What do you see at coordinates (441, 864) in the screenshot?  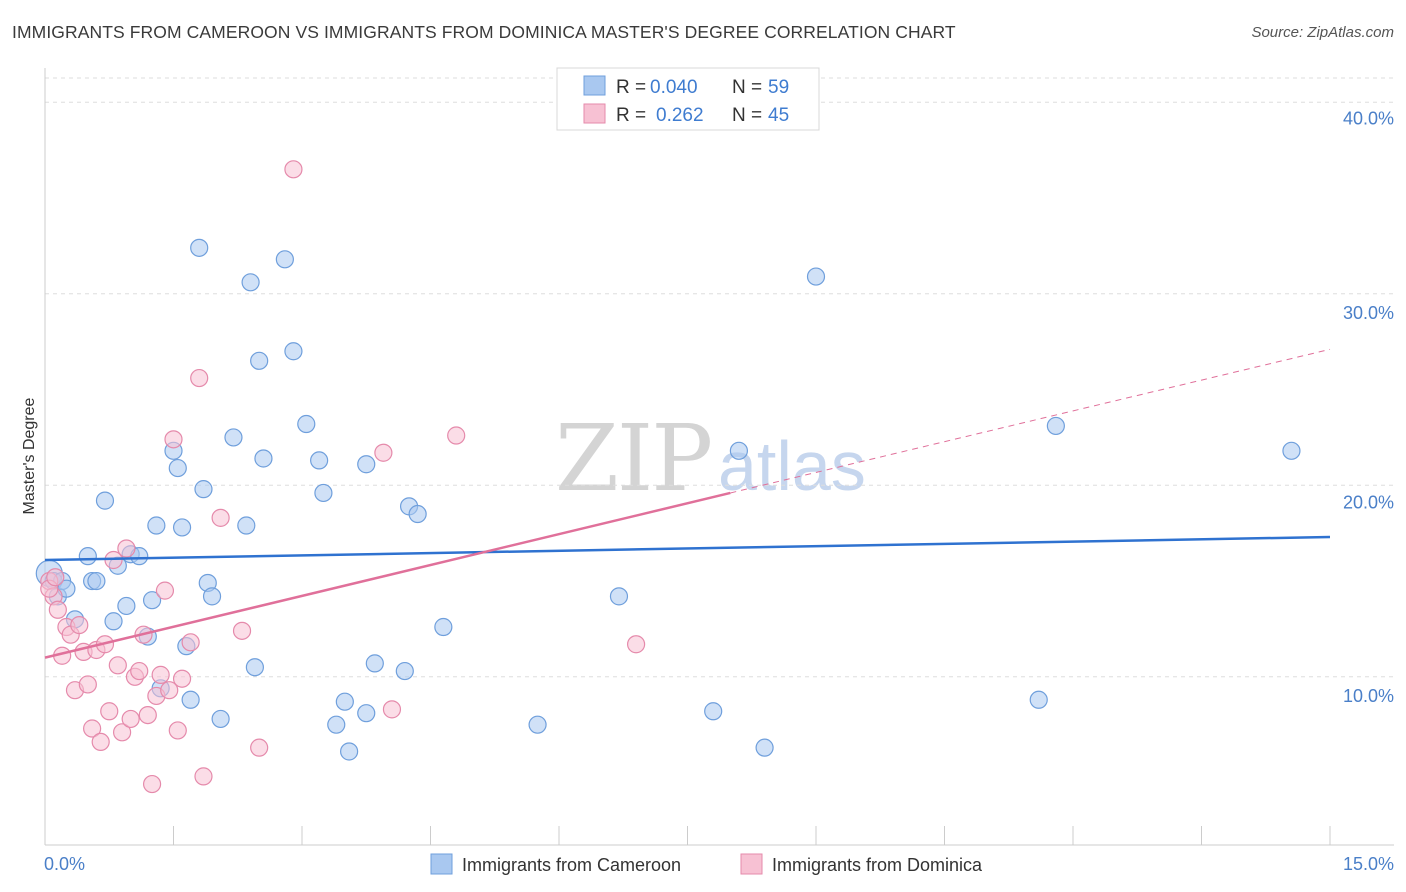 I see `bottom-legend-swatch-cameroon` at bounding box center [441, 864].